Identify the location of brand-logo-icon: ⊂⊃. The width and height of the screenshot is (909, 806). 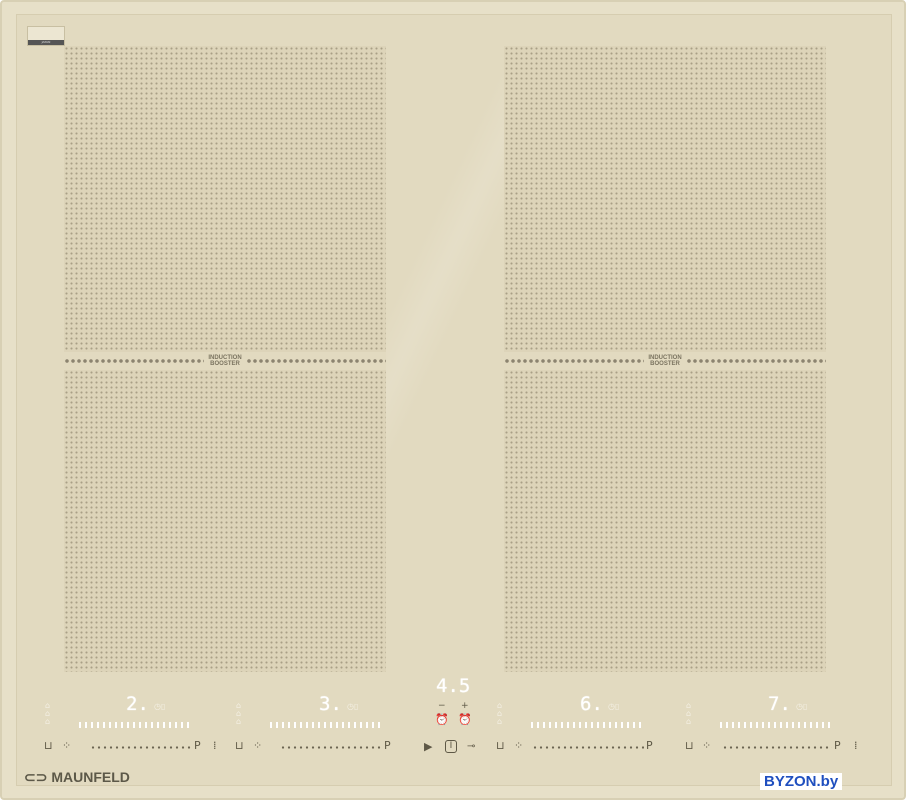
(38, 777).